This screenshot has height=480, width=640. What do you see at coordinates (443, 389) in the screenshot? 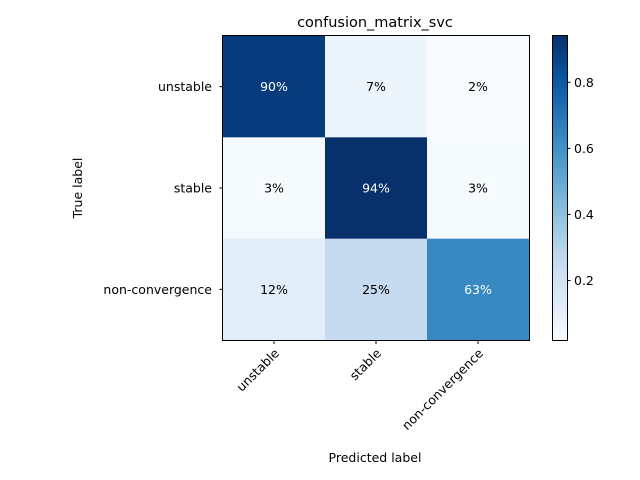
I see `x-tick-label-non-convergence: non-convergence` at bounding box center [443, 389].